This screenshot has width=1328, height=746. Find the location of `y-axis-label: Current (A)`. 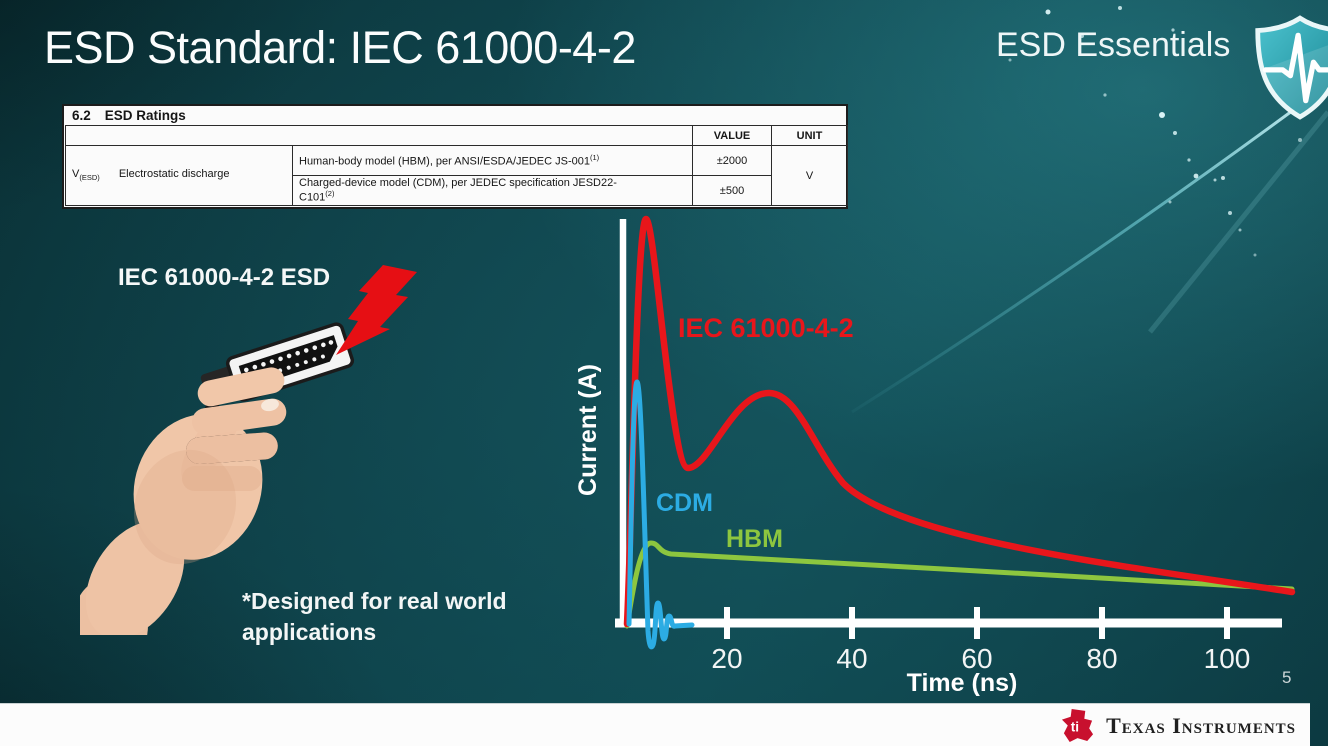

y-axis-label: Current (A) is located at coordinates (588, 430).